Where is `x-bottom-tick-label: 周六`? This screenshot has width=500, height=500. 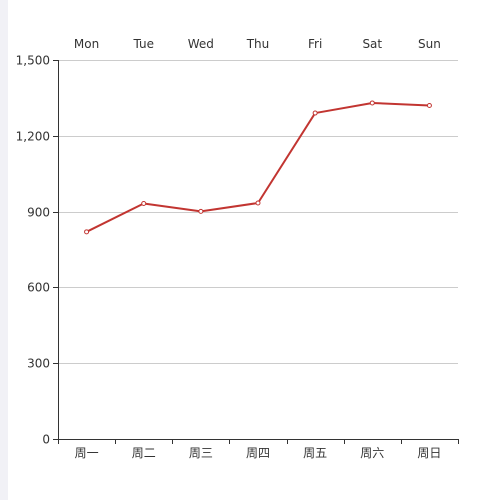
x-bottom-tick-label: 周六 is located at coordinates (372, 453).